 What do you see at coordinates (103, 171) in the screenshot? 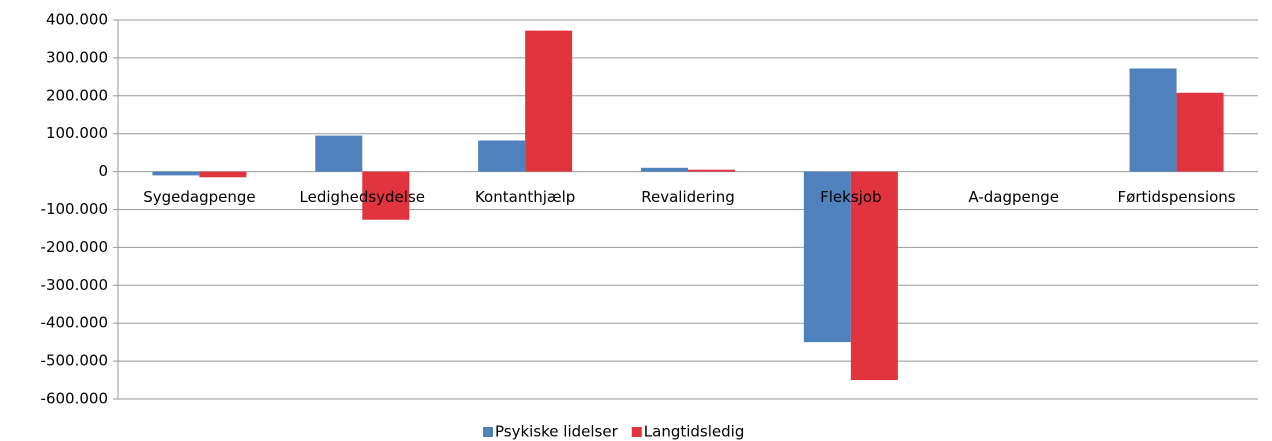
I see `y-tick-label: 0` at bounding box center [103, 171].